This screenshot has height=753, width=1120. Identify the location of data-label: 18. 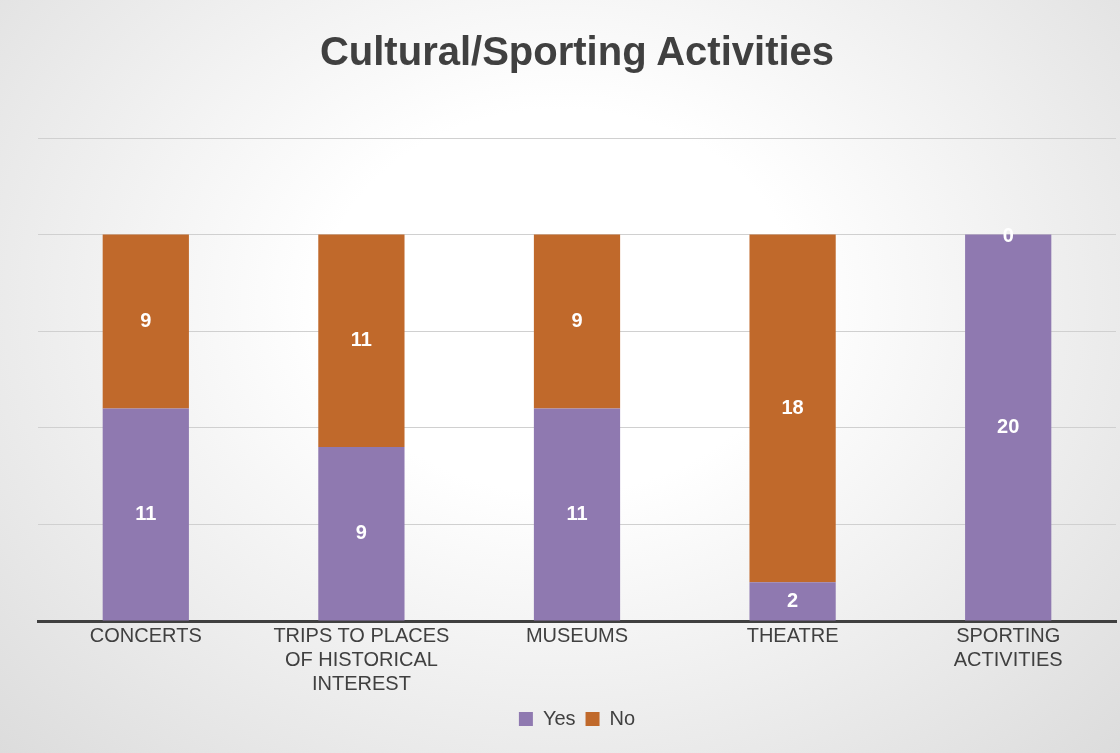
(792, 407).